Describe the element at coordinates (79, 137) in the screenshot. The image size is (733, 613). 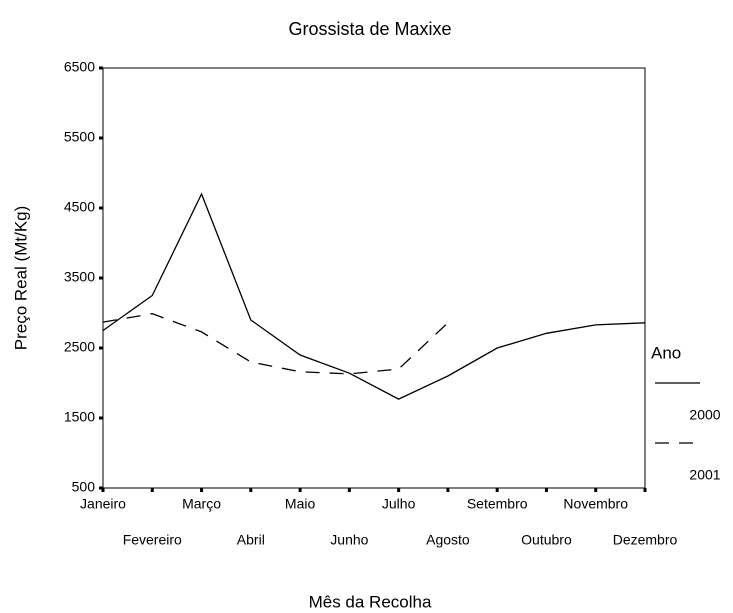
I see `y-tick-label: 5500` at that location.